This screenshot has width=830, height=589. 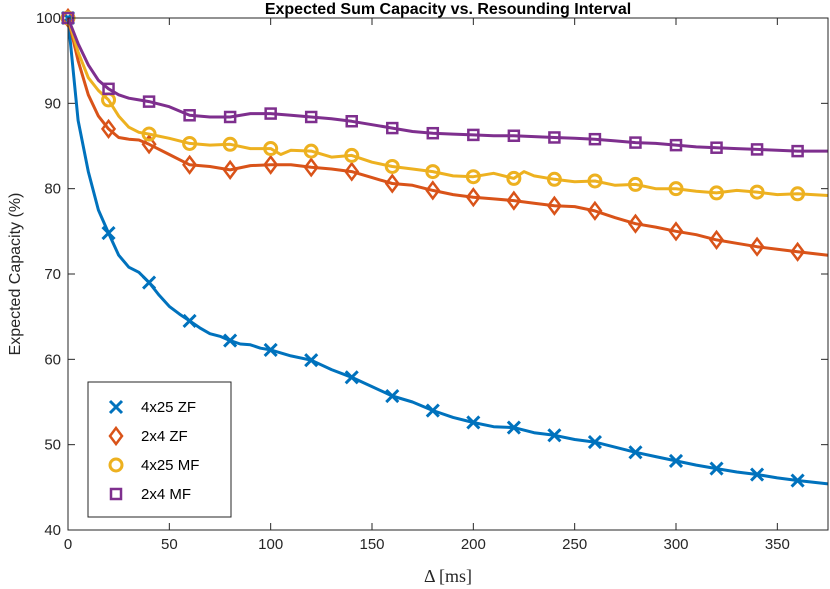 What do you see at coordinates (574, 544) in the screenshot?
I see `x-tick-label: 250` at bounding box center [574, 544].